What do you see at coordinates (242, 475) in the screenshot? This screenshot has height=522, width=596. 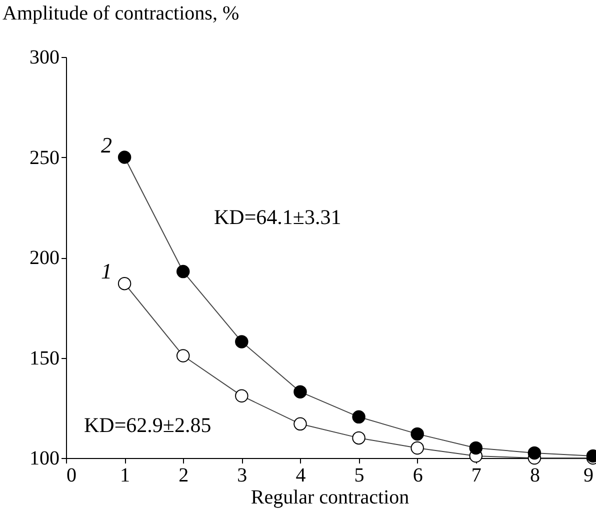 I see `x-tick-label: 3` at bounding box center [242, 475].